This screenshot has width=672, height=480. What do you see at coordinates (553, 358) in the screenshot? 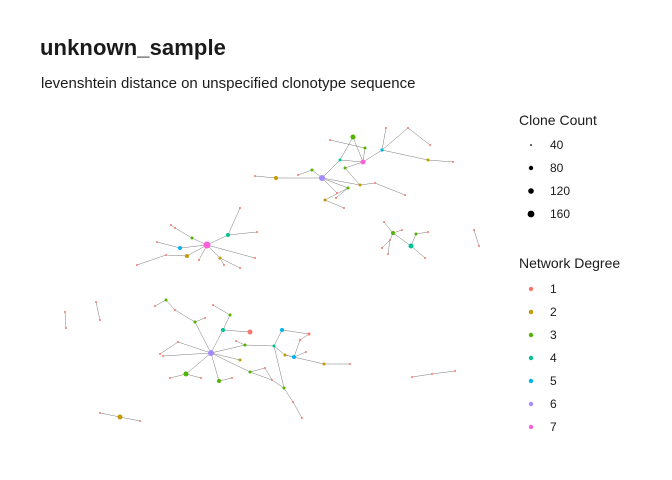
I see `degree-legend-label: 4` at bounding box center [553, 358].